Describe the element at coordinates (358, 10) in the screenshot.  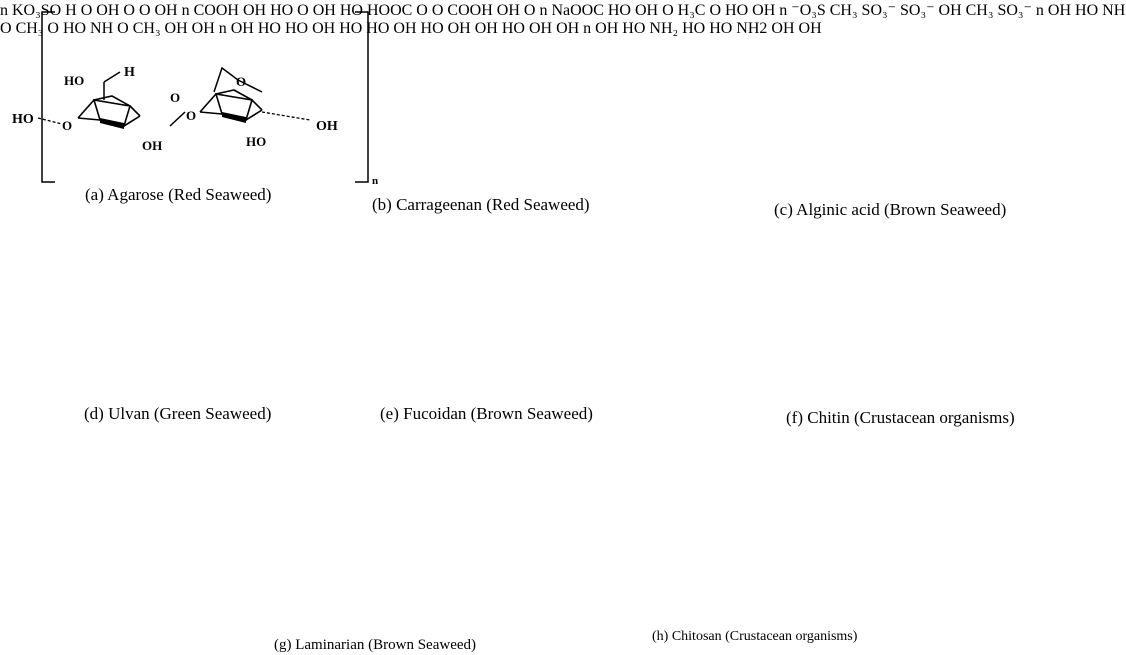
I see `right-bracket: n COOH OH HO O OH HO HOOC O O COOH OH O` at that location.